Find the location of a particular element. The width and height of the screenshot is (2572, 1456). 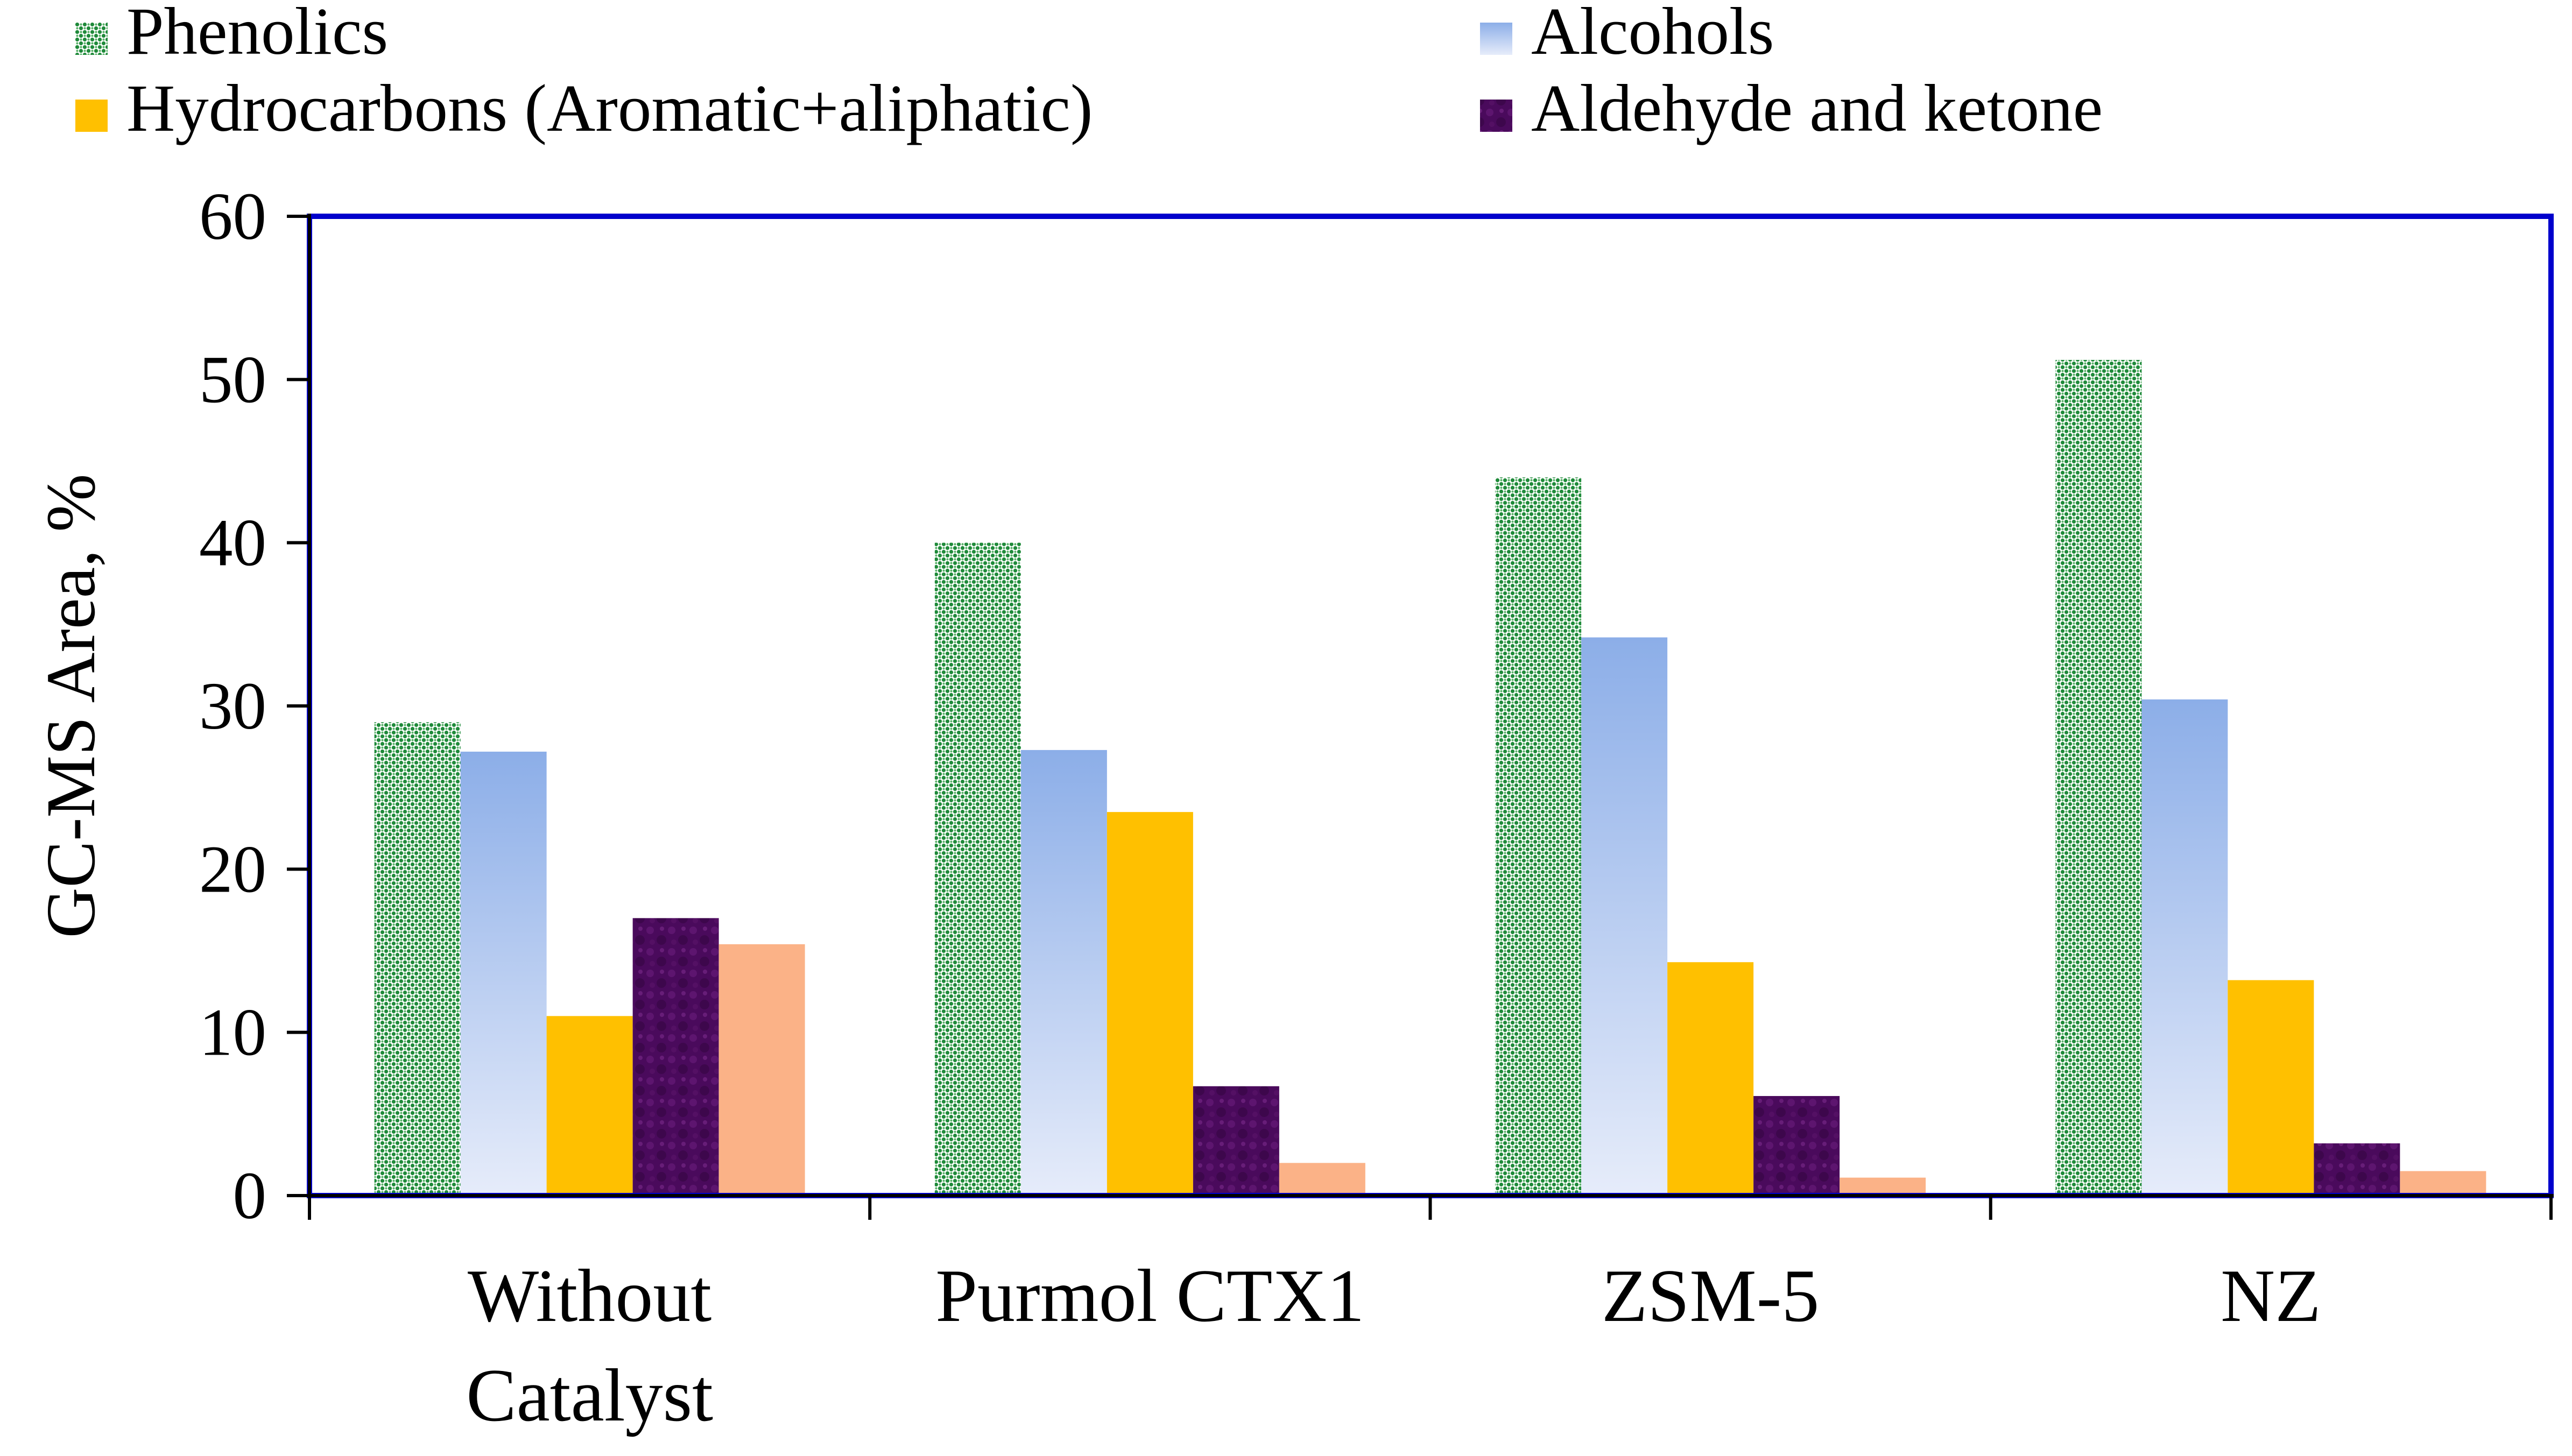

category-label: Purmol CTX1 is located at coordinates (1149, 1296).